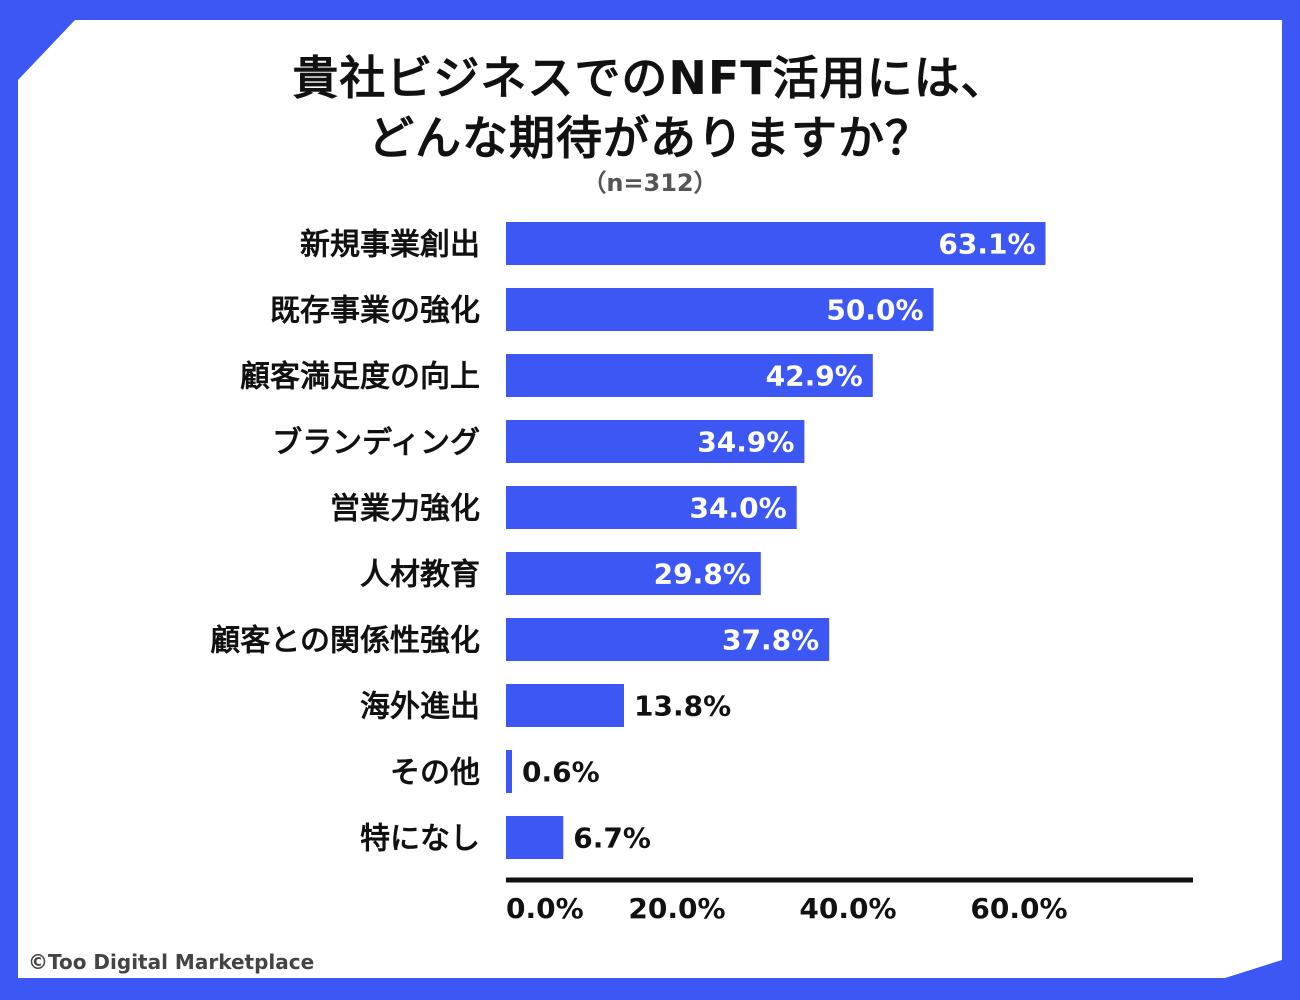  Describe the element at coordinates (545, 908) in the screenshot. I see `x-tick-label-1: 0.0%` at that location.